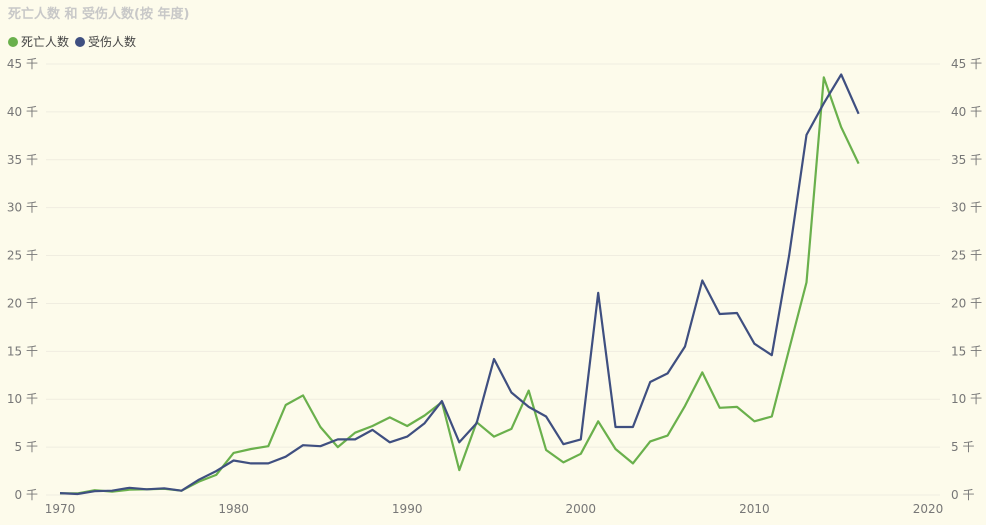 The width and height of the screenshot is (986, 525). I want to click on y-tick-label-left: 30 千, so click(22, 208).